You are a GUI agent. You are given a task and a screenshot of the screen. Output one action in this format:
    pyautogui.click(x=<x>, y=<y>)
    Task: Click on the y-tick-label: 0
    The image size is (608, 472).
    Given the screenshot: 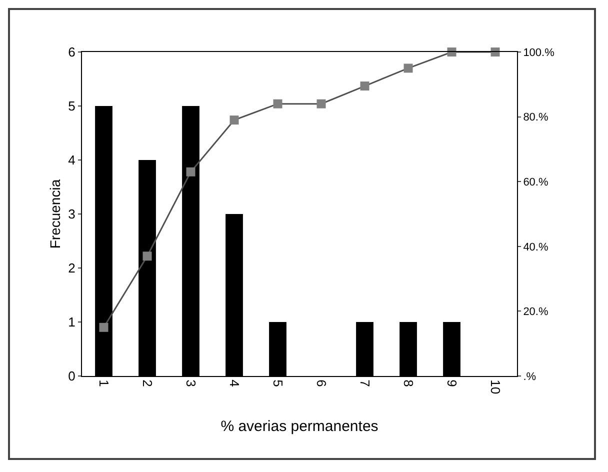 What is the action you would take?
    pyautogui.click(x=72, y=376)
    